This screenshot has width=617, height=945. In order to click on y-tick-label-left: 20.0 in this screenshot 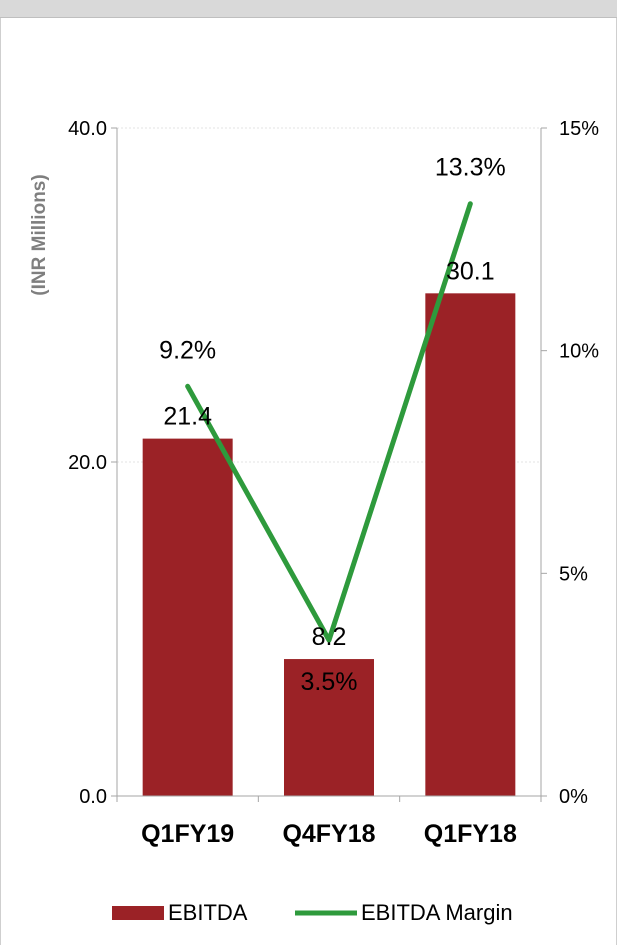, I will do `click(87, 463)`.